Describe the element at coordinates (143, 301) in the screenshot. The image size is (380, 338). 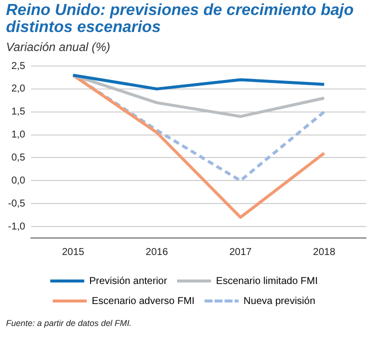
I see `legend-label: Escenario adverso FMI` at that location.